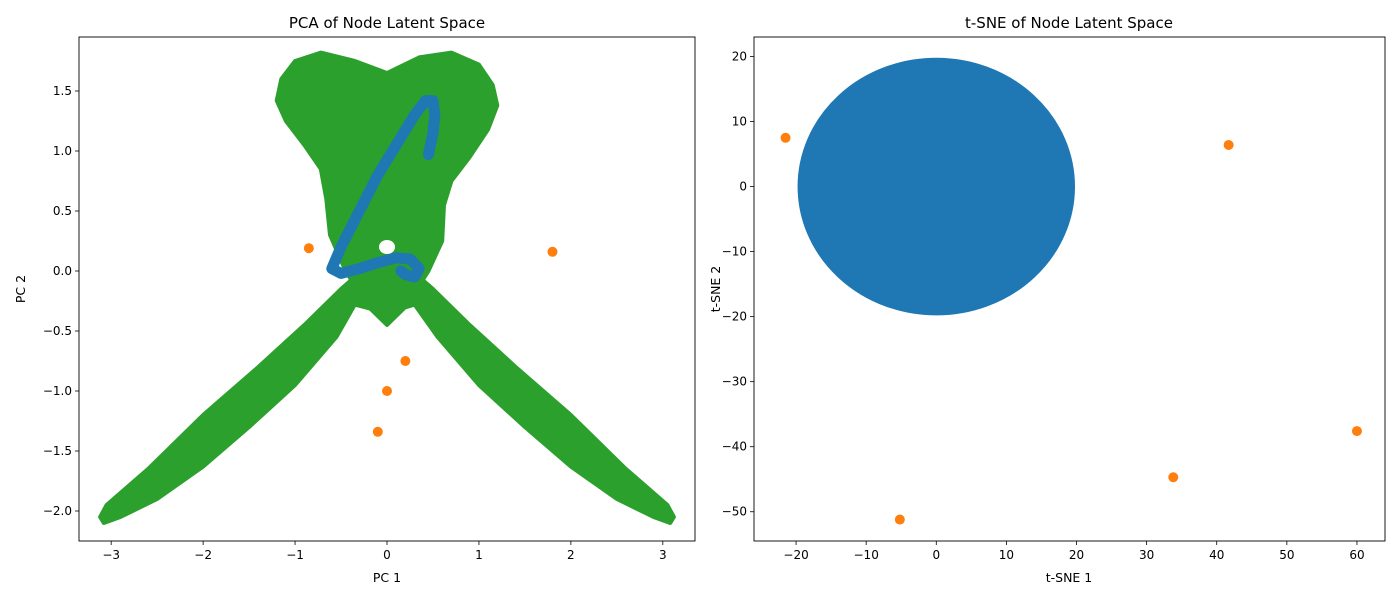 This screenshot has width=1400, height=600. What do you see at coordinates (734, 382) in the screenshot?
I see `y-tick-label: −30` at bounding box center [734, 382].